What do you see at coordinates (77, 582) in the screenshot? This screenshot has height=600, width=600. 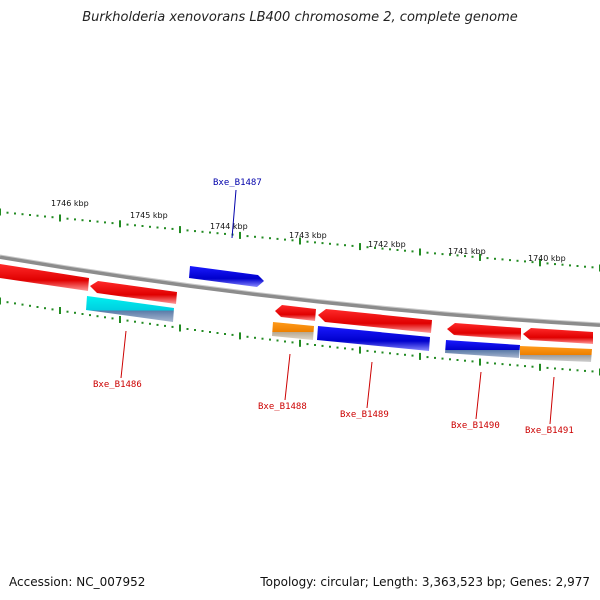 I see `accession-text: Accession: NC_007952` at bounding box center [77, 582].